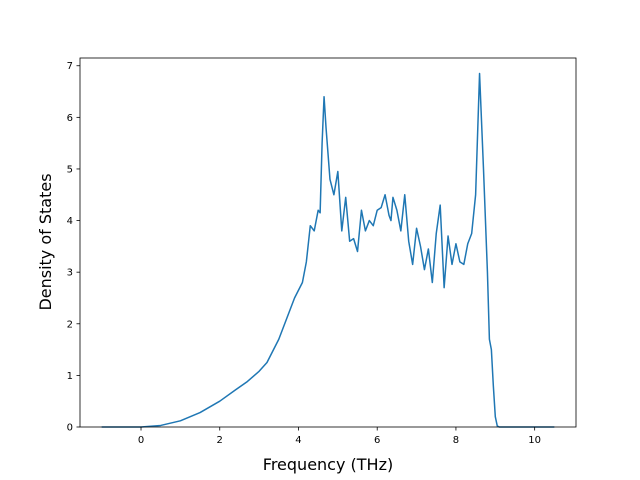 Image resolution: width=640 pixels, height=480 pixels. I want to click on x-tick-label: 8, so click(456, 440).